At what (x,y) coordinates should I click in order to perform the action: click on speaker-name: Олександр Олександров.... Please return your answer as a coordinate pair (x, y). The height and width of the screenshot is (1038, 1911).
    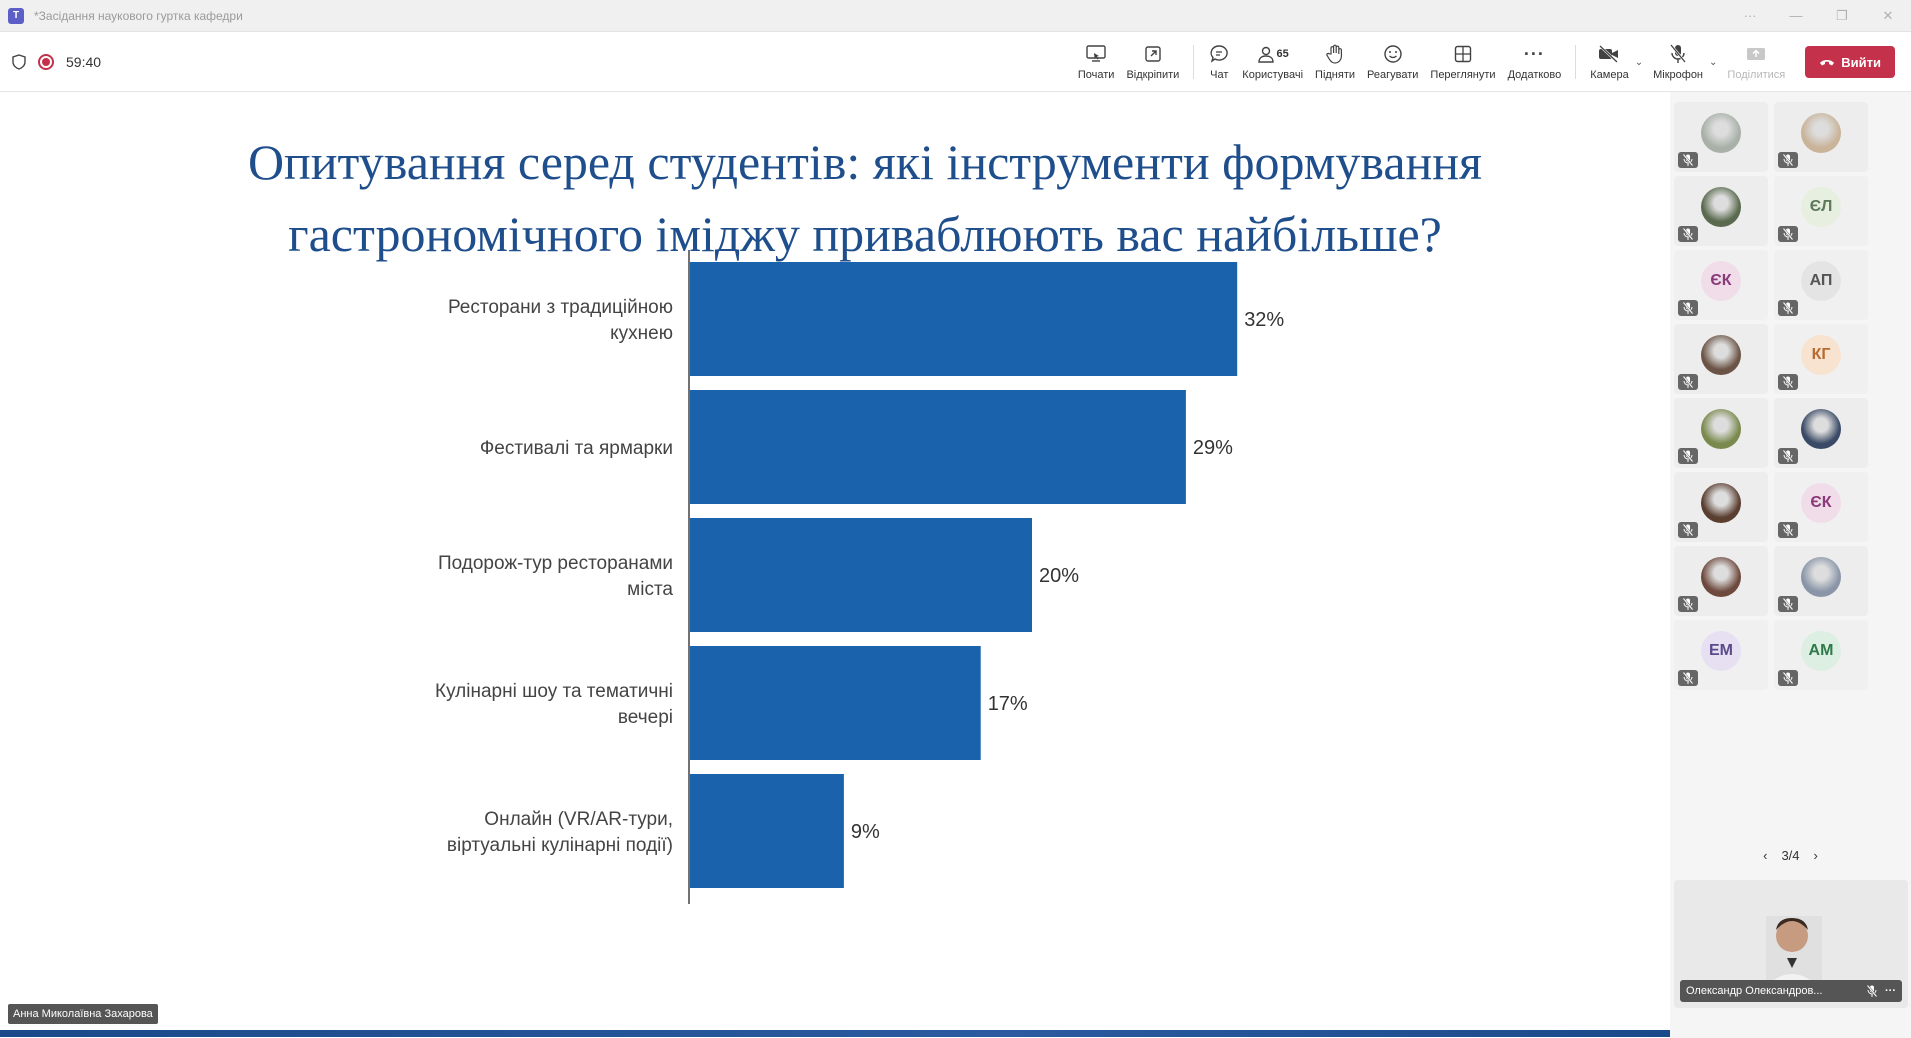
    Looking at the image, I should click on (1754, 991).